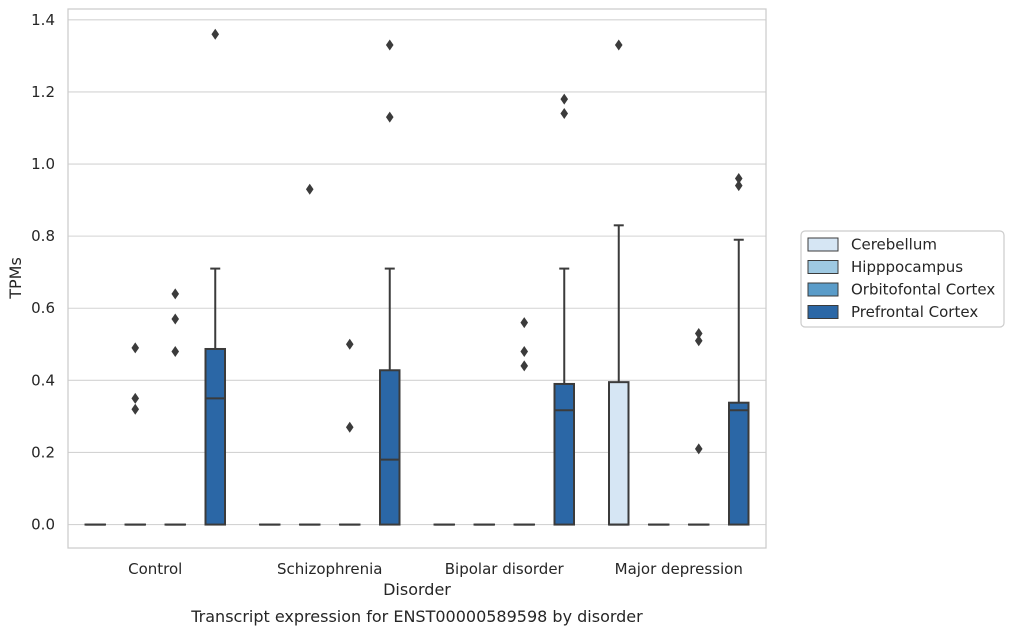  Describe the element at coordinates (43, 20) in the screenshot. I see `y-tick-label: 1.4` at that location.